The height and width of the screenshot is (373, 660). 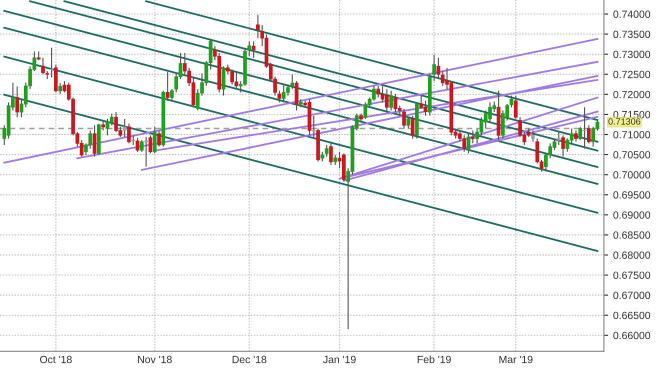 I want to click on y-tick-label: 0.71500, so click(x=631, y=114).